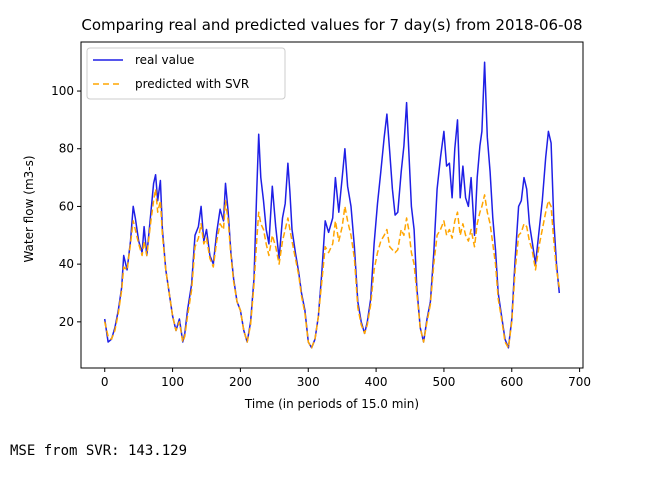 The width and height of the screenshot is (646, 477). What do you see at coordinates (66, 322) in the screenshot?
I see `y-tick-label: 20` at bounding box center [66, 322].